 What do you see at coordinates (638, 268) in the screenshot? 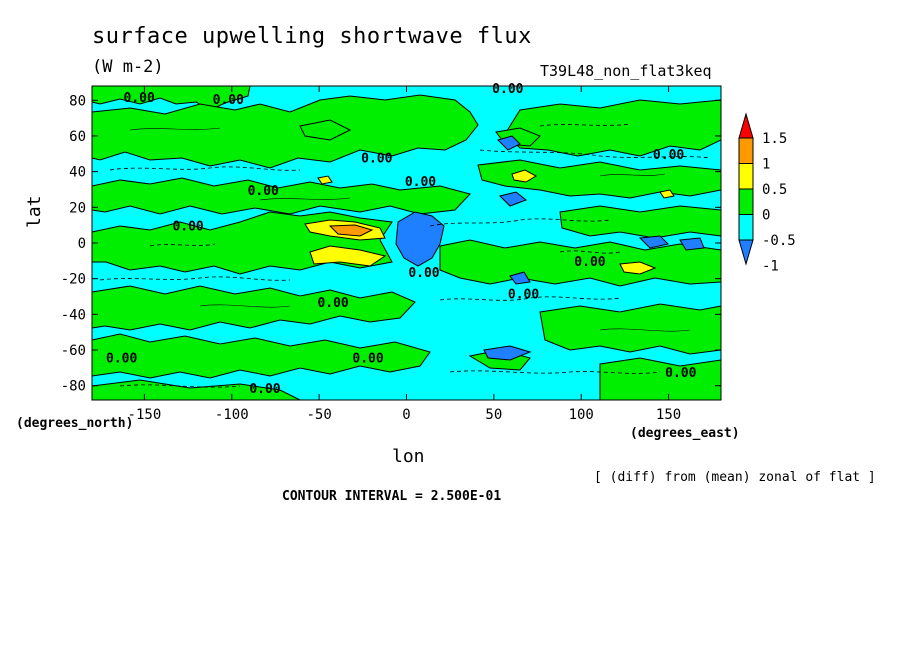
I see `max-indian` at bounding box center [638, 268].